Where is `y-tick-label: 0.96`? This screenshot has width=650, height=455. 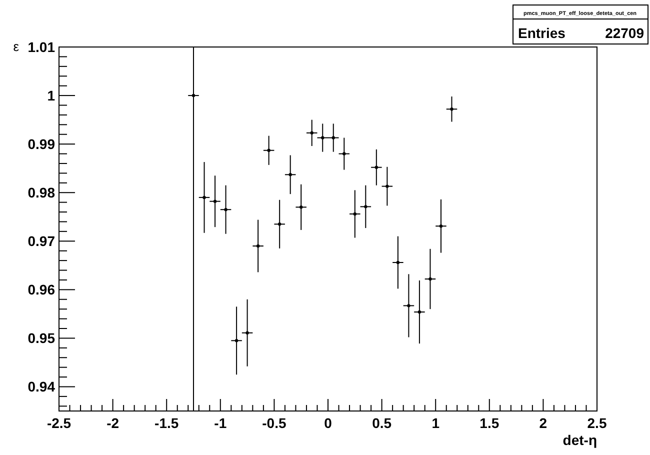
y-tick-label: 0.96 is located at coordinates (42, 290).